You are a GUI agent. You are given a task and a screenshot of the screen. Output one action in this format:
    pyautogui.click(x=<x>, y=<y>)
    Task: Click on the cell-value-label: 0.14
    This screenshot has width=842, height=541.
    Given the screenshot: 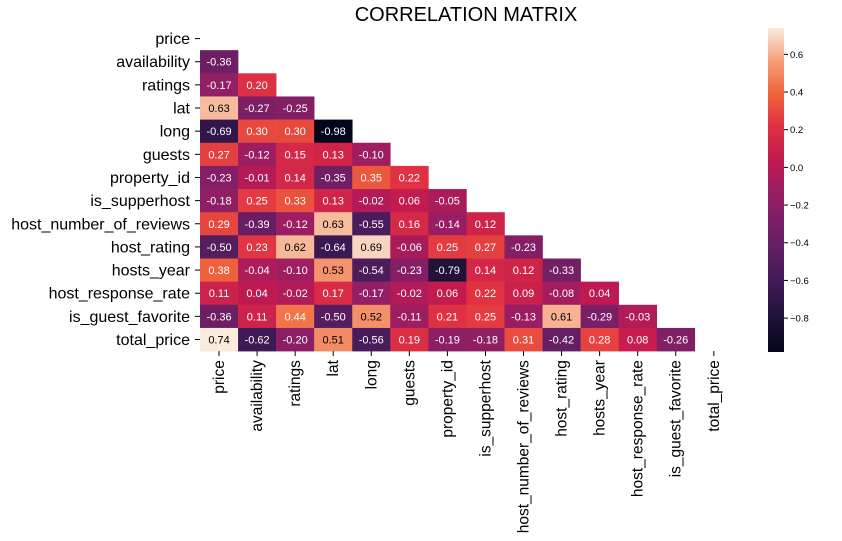 What is the action you would take?
    pyautogui.click(x=485, y=271)
    